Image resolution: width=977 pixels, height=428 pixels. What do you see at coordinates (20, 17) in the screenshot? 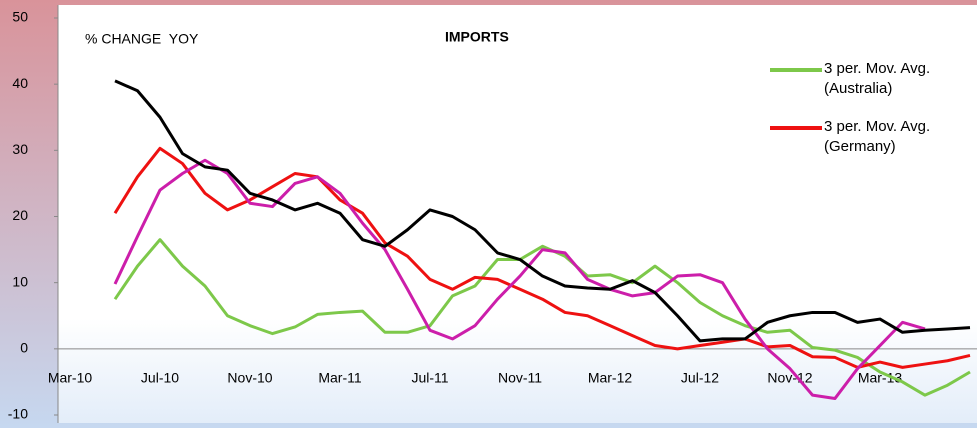
I see `y-tick-label: 50` at bounding box center [20, 17].